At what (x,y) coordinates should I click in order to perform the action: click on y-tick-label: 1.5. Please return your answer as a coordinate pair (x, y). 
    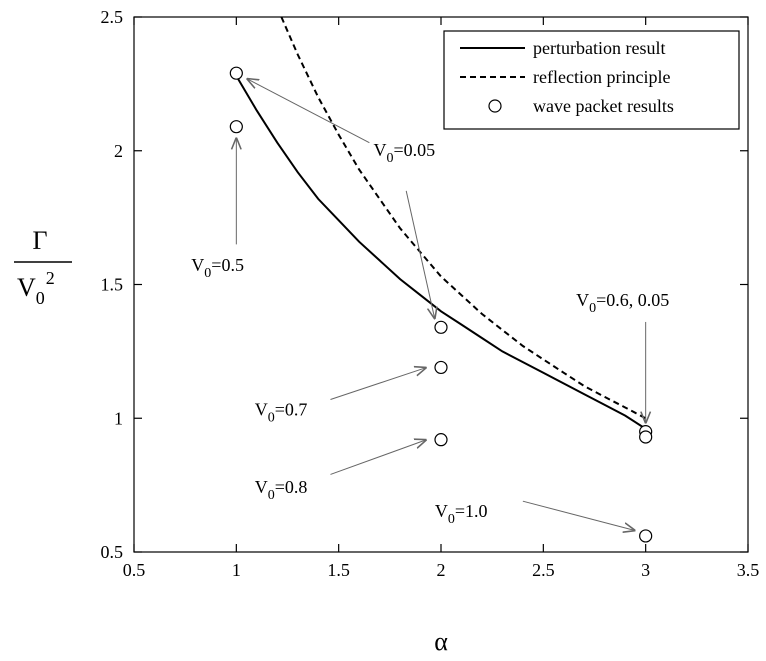
    Looking at the image, I should click on (112, 285).